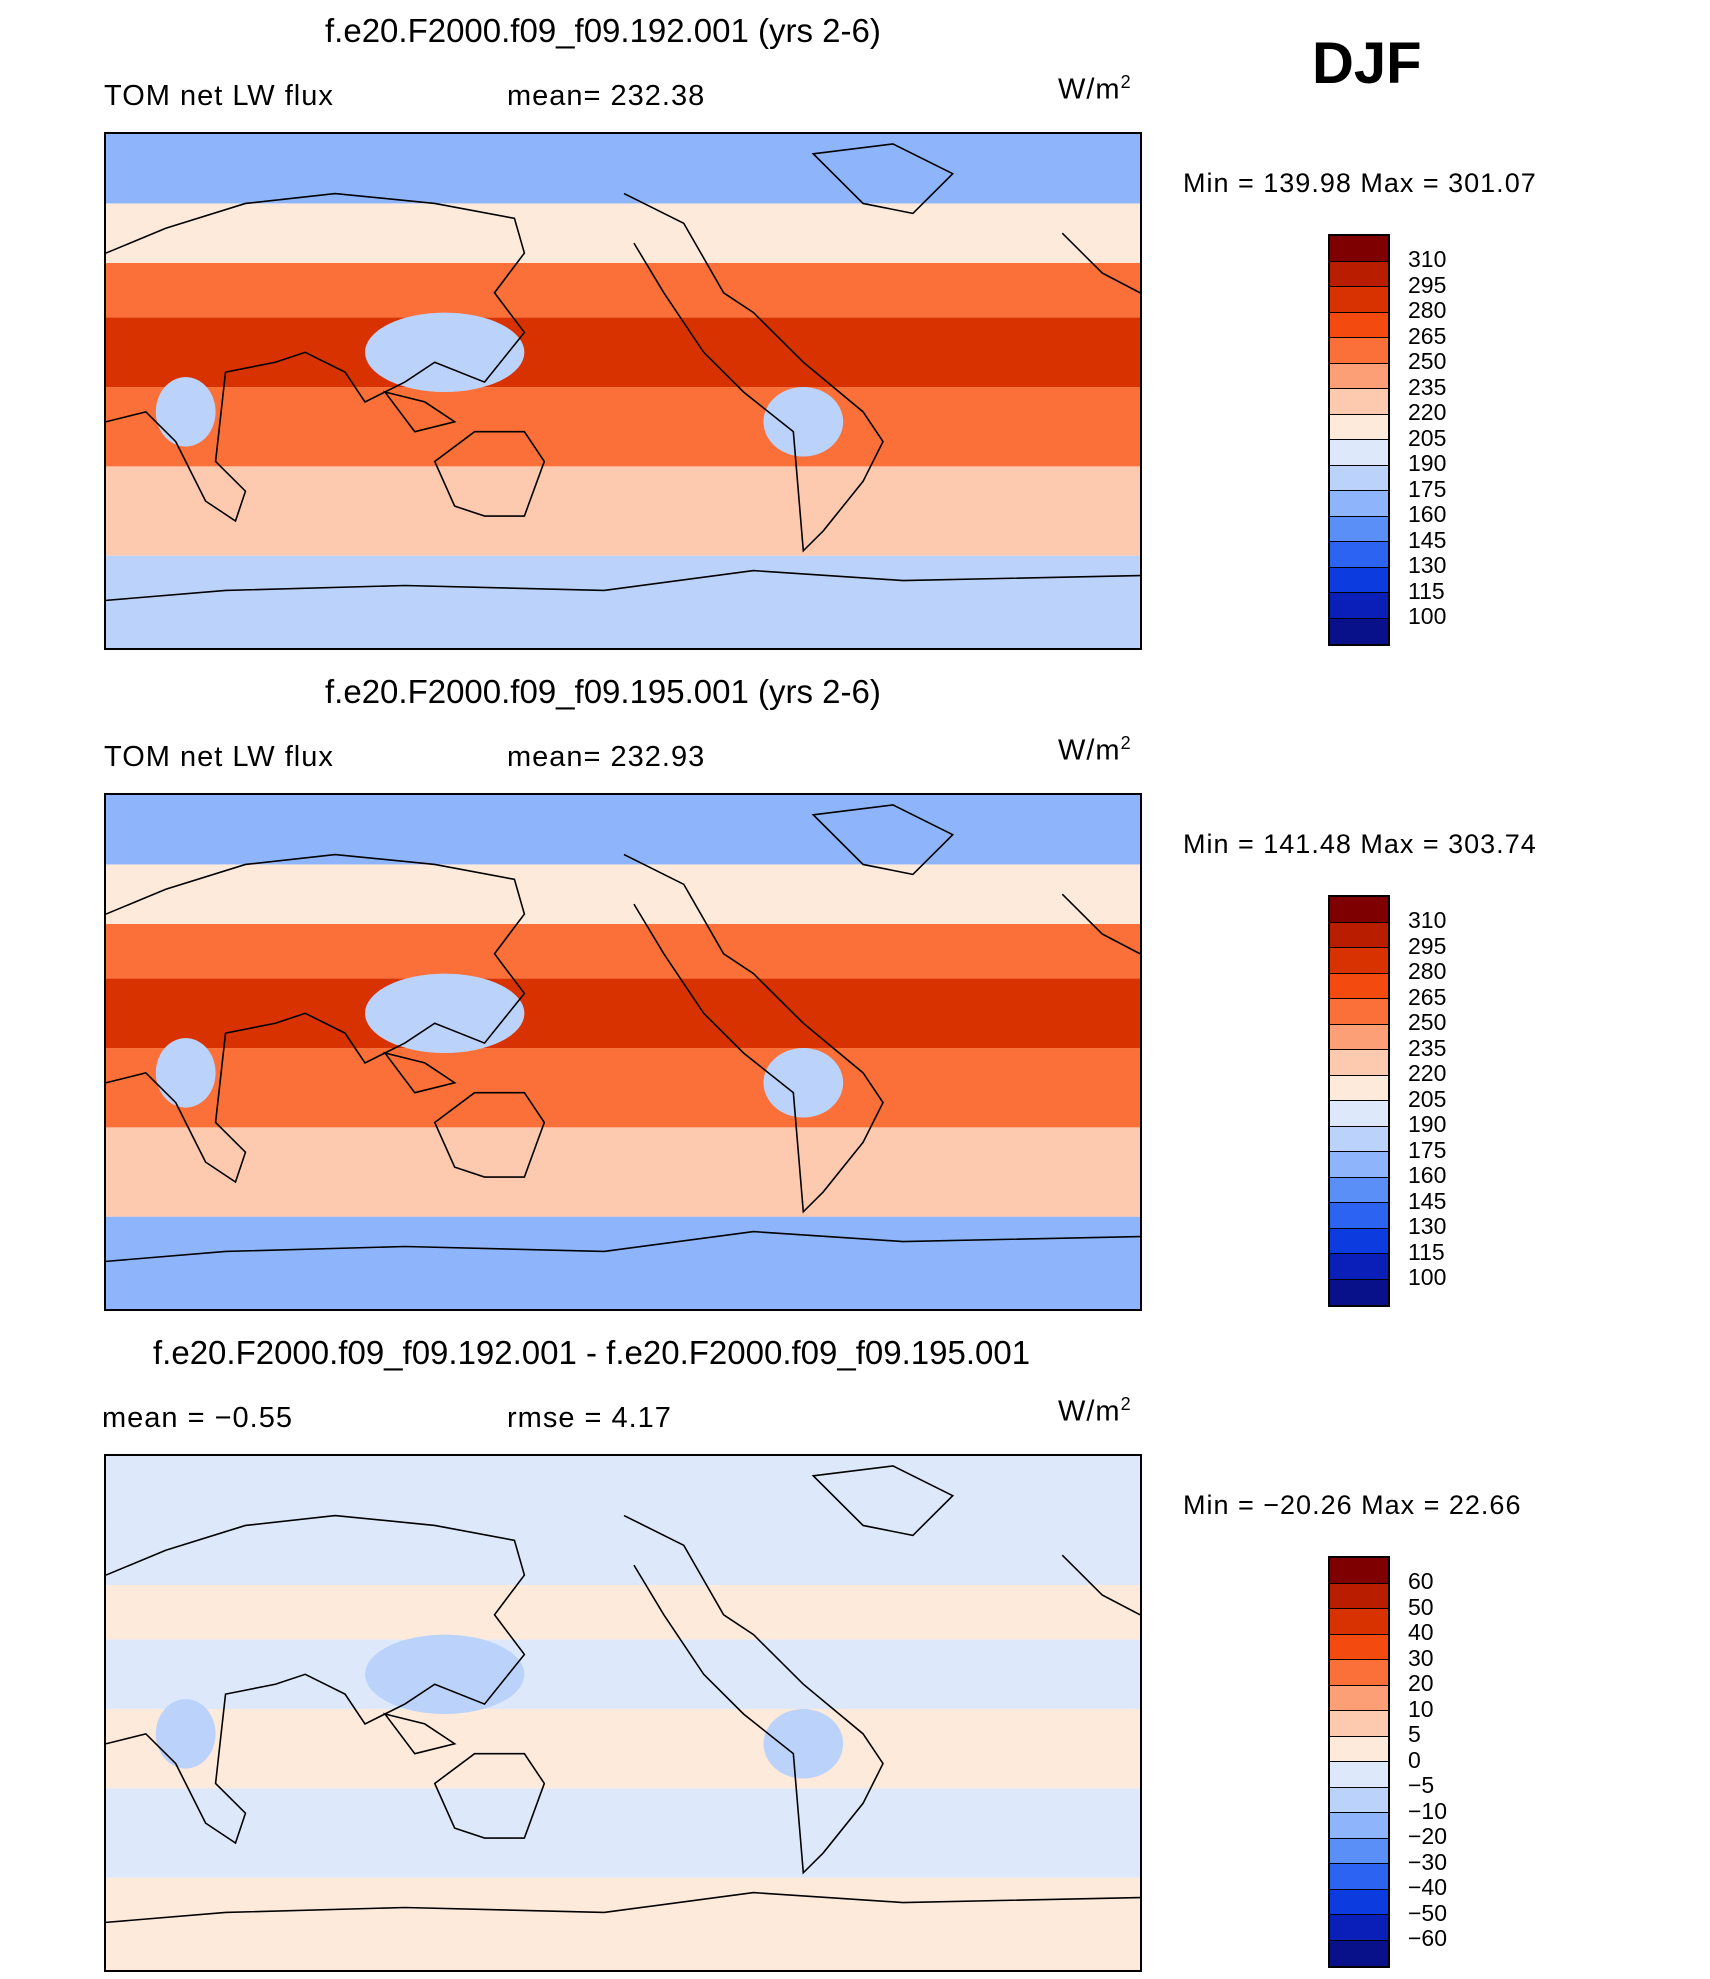 The width and height of the screenshot is (1710, 1979). What do you see at coordinates (1428, 1861) in the screenshot?
I see `colorbar-tick-label: −30` at bounding box center [1428, 1861].